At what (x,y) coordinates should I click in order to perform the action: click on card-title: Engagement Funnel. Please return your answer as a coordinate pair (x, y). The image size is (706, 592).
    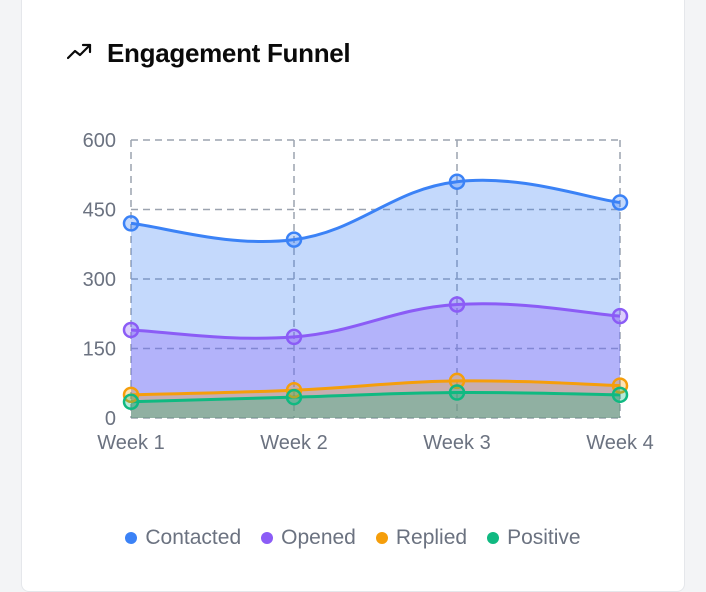
    Looking at the image, I should click on (229, 53).